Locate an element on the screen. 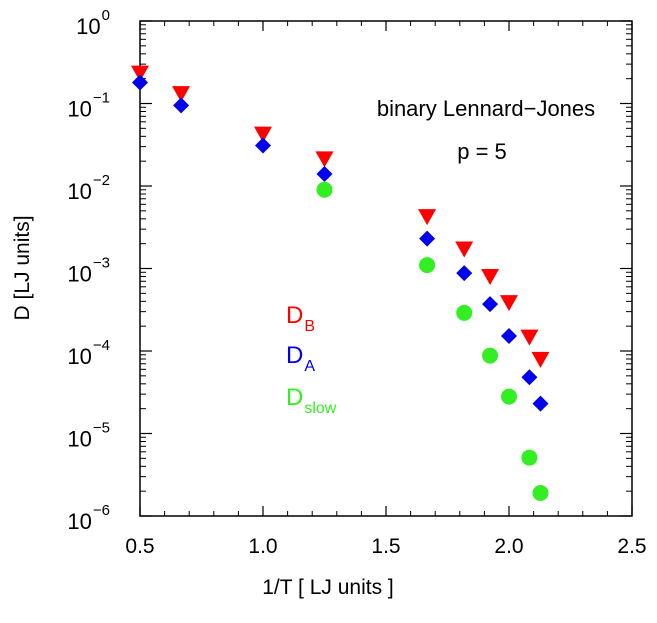 The height and width of the screenshot is (623, 657). legend-label-da: DA is located at coordinates (300, 358).